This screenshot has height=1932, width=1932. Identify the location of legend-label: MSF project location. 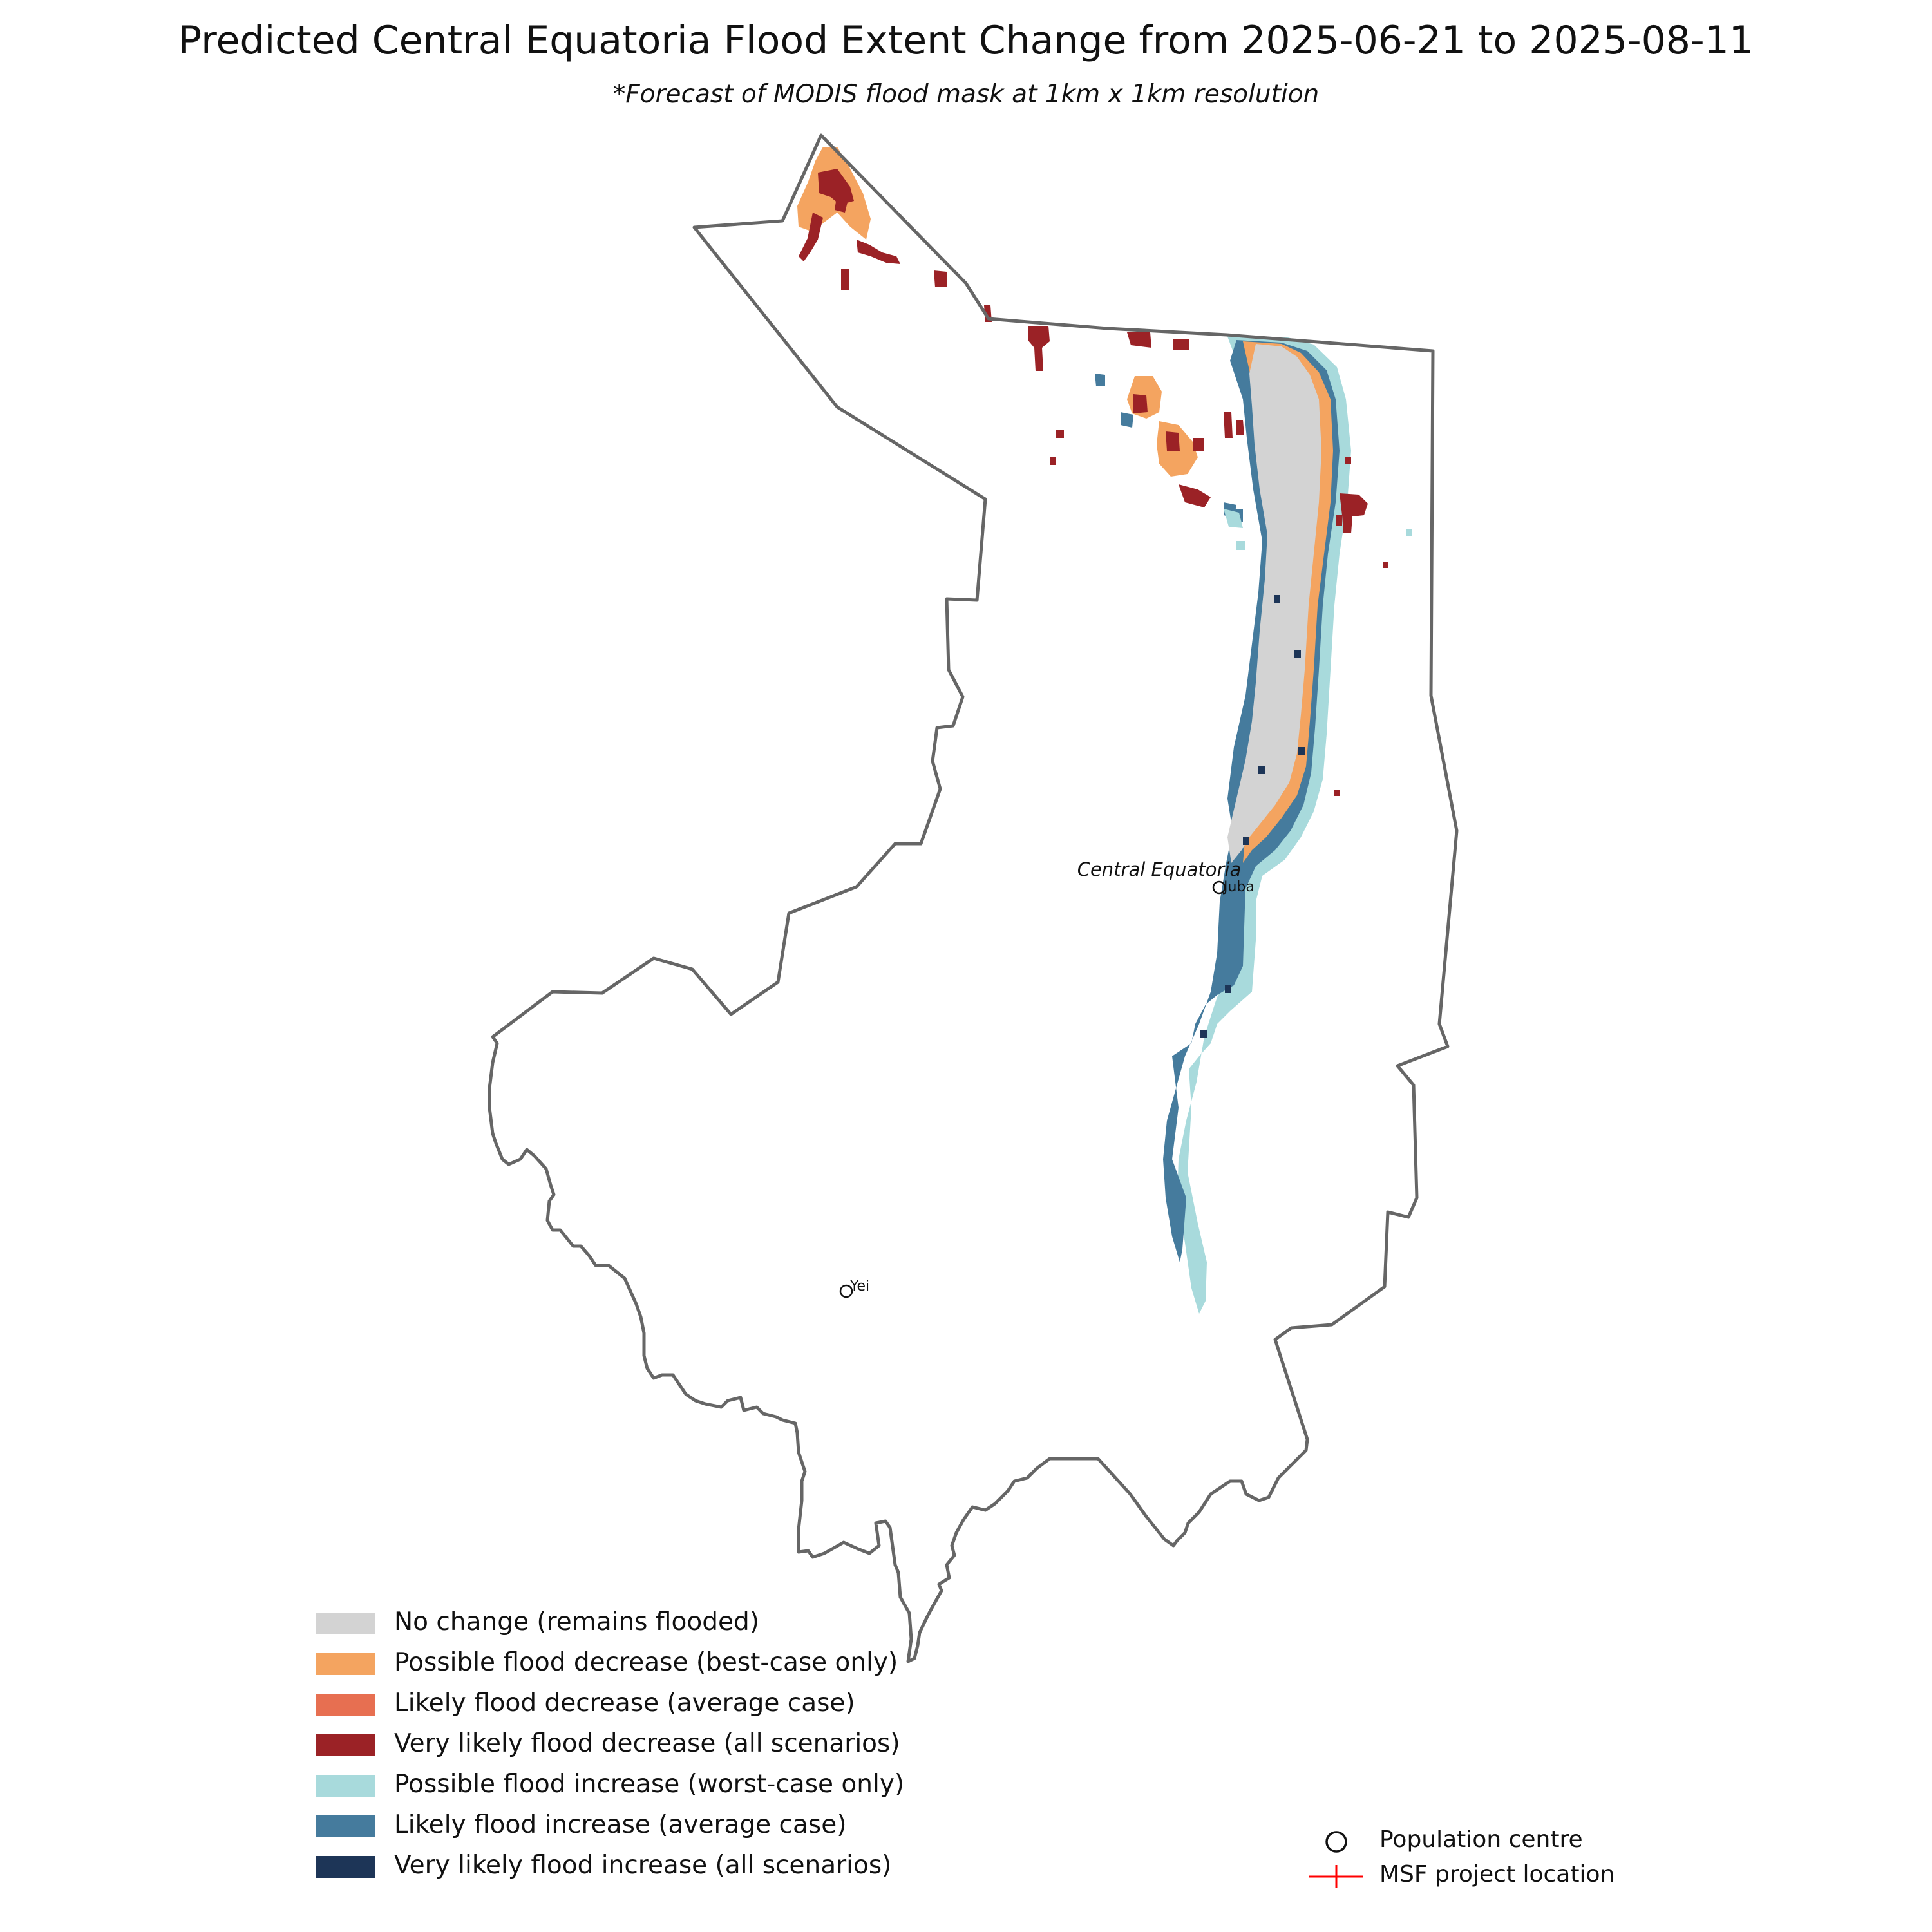
(1497, 1874).